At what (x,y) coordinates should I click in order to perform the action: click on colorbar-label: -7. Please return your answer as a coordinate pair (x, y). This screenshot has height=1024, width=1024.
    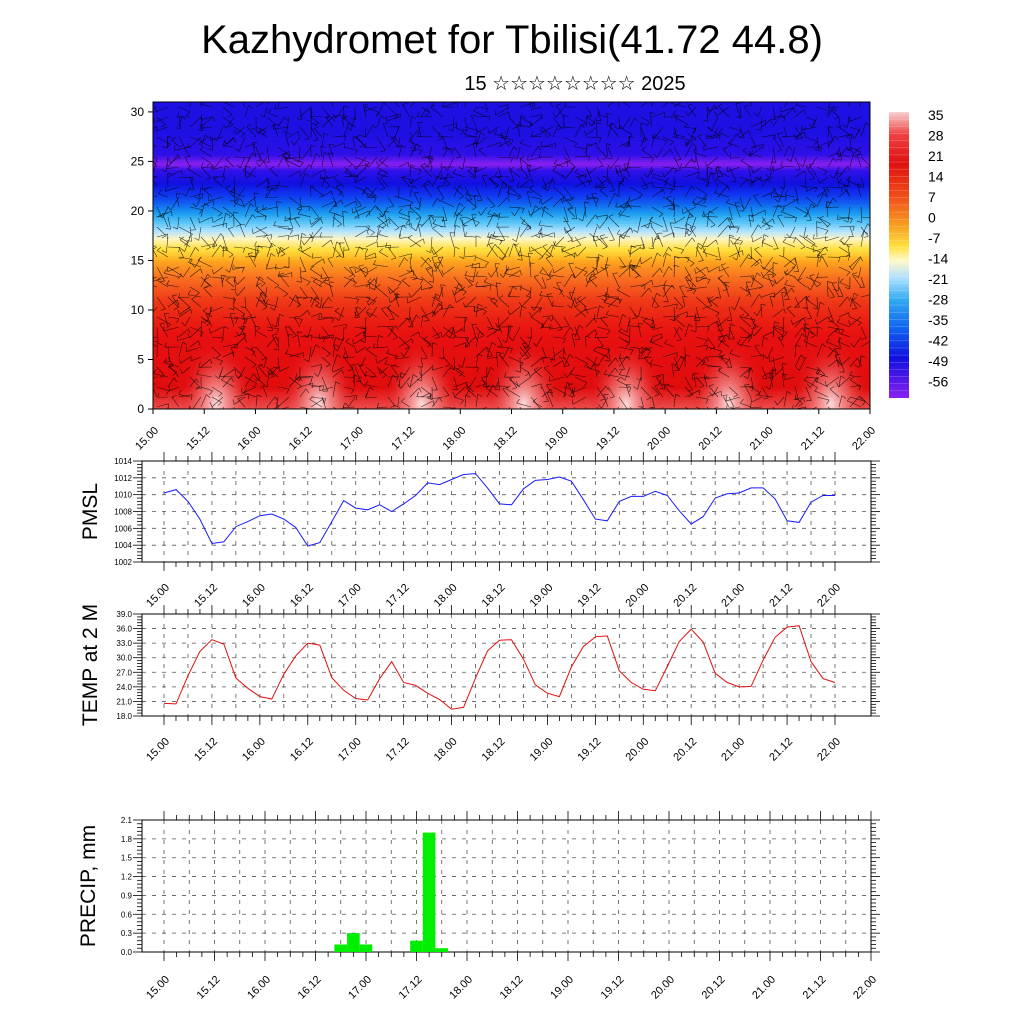
    Looking at the image, I should click on (934, 238).